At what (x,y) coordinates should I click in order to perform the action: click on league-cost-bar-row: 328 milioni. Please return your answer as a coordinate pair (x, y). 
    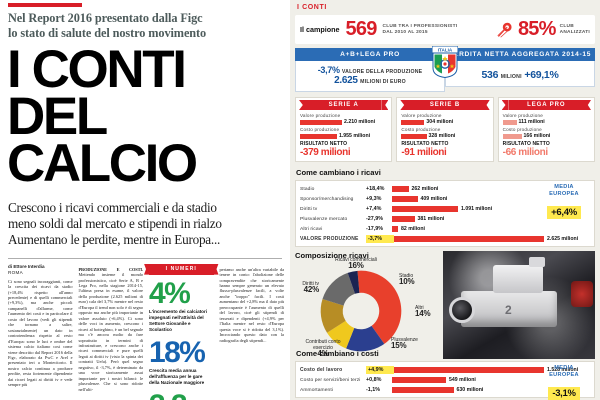
    Looking at the image, I should click on (444, 136).